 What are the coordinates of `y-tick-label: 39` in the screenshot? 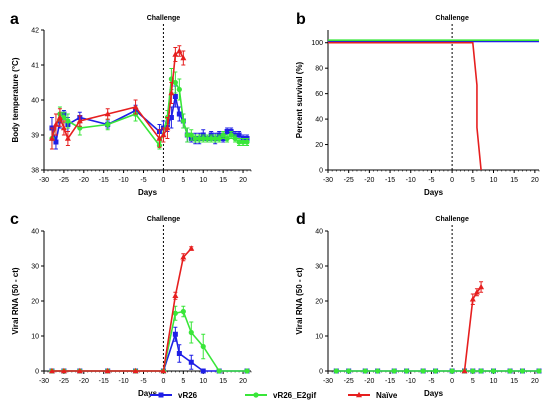 It's located at (35, 136).